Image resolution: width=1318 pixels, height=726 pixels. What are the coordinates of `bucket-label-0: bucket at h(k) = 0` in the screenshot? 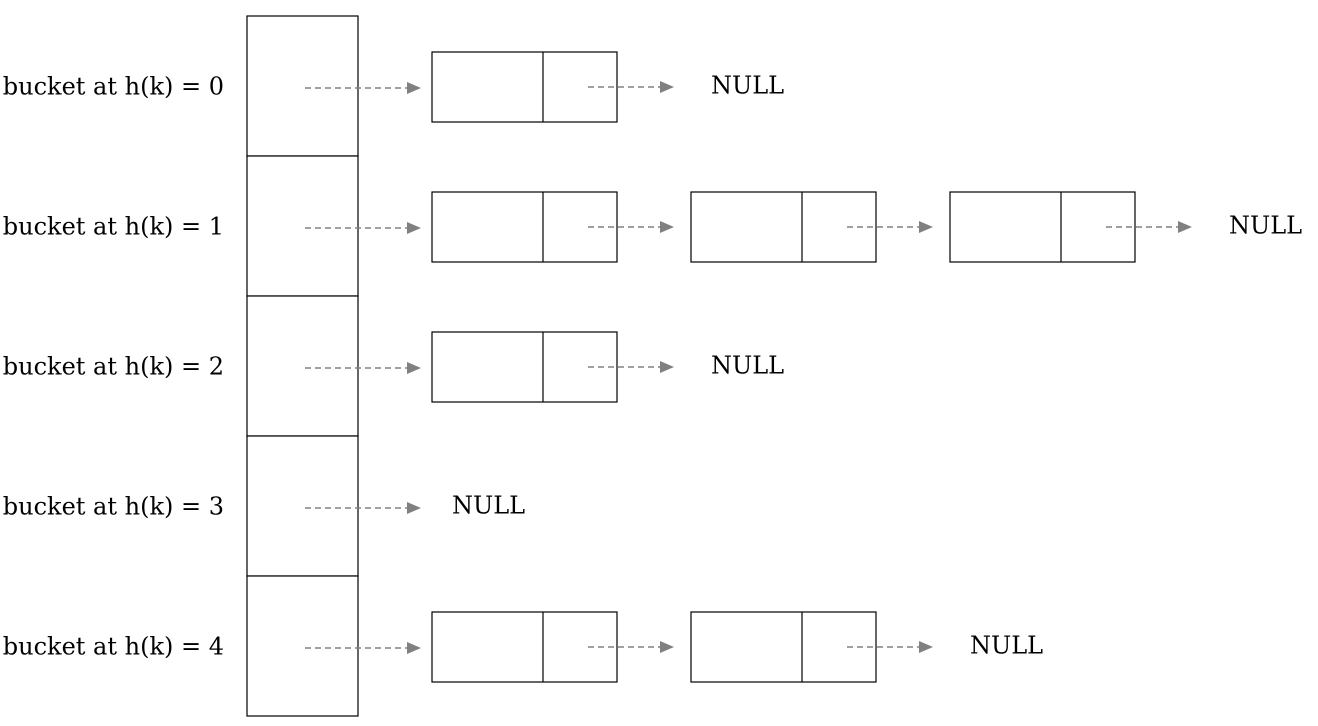 It's located at (113, 87).